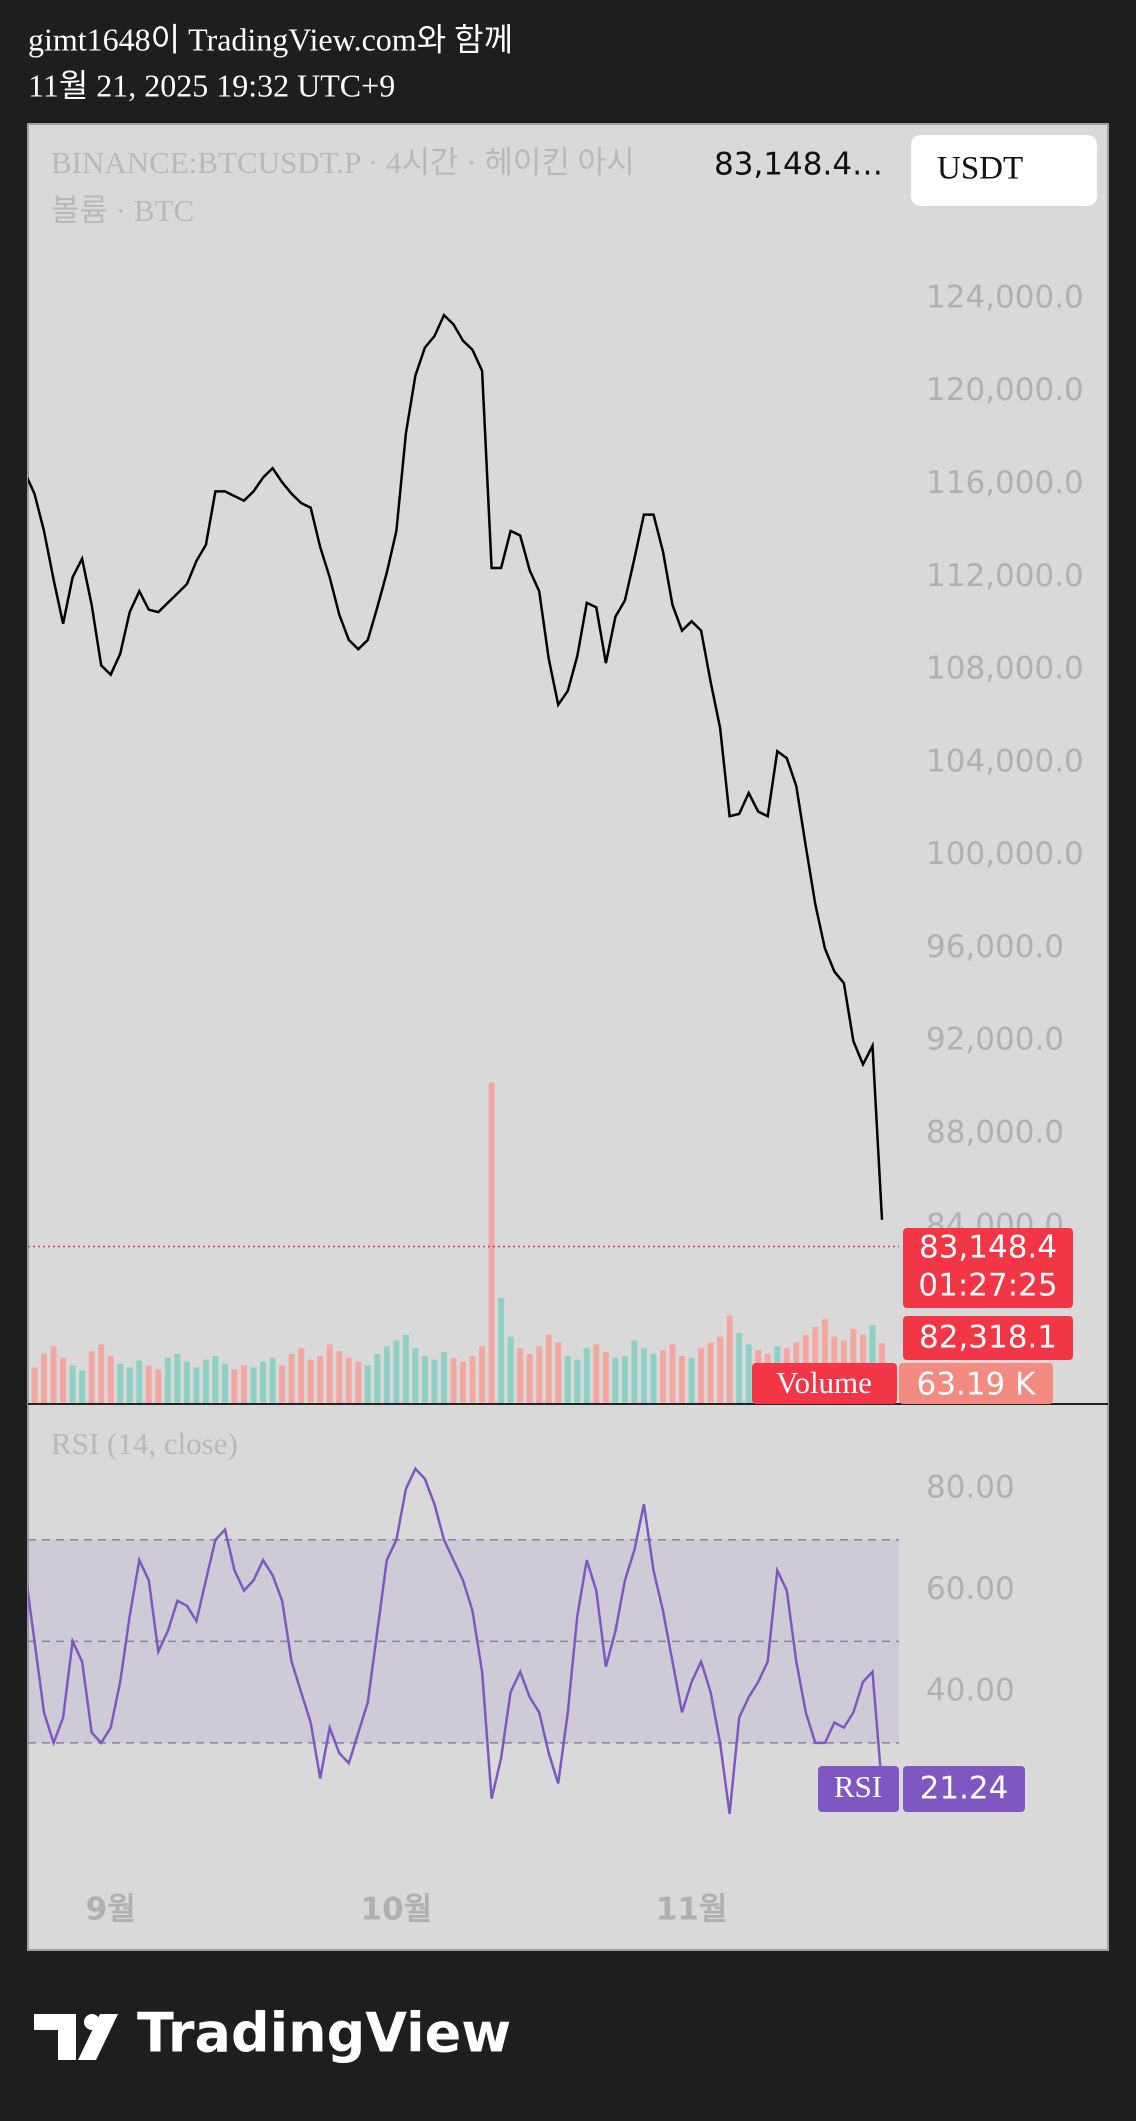  Describe the element at coordinates (980, 169) in the screenshot. I see `currency-label: USDT` at that location.